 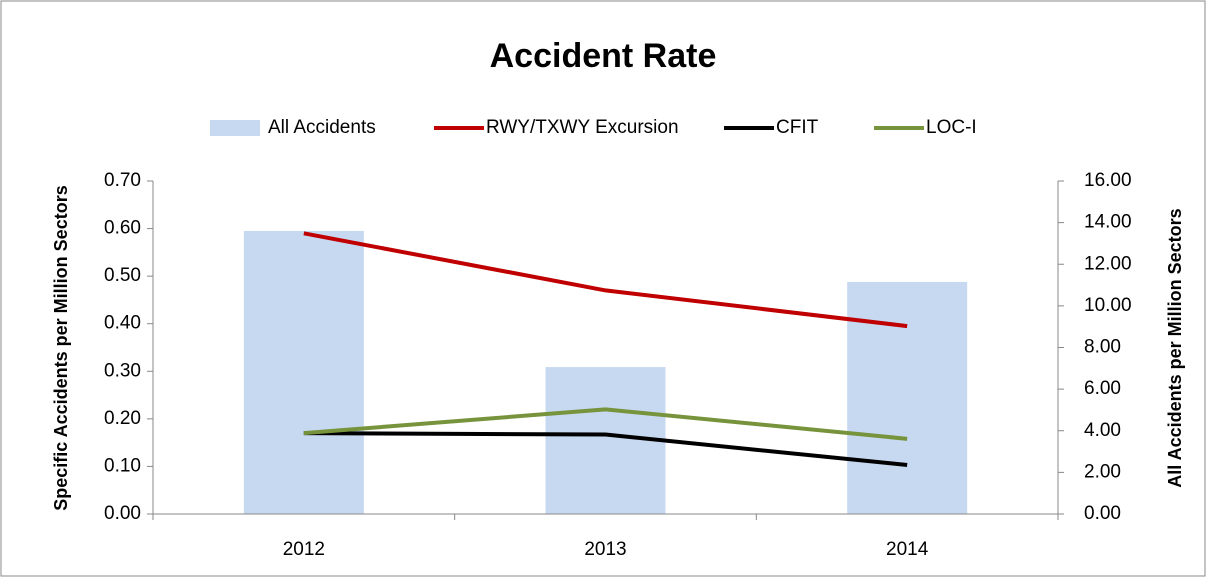 What do you see at coordinates (1175, 347) in the screenshot?
I see `y2-axis-title: All Accidents per Million Sectors` at bounding box center [1175, 347].